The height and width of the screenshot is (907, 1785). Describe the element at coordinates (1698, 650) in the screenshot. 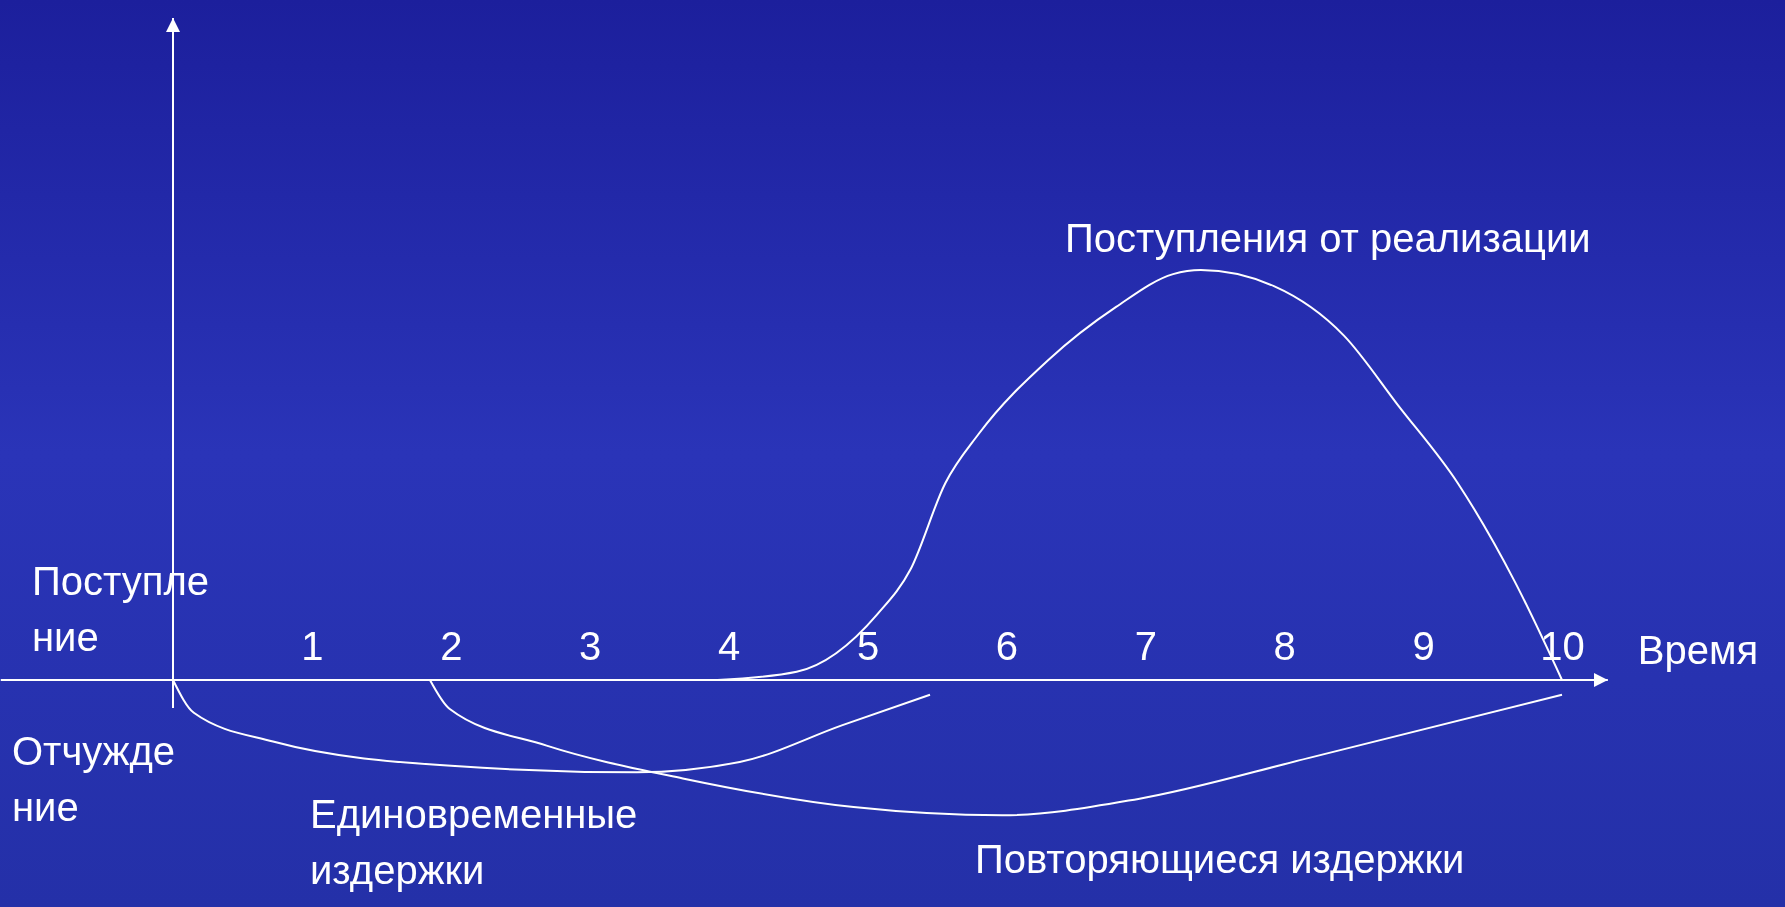

I see `x-axis-title: Время` at that location.